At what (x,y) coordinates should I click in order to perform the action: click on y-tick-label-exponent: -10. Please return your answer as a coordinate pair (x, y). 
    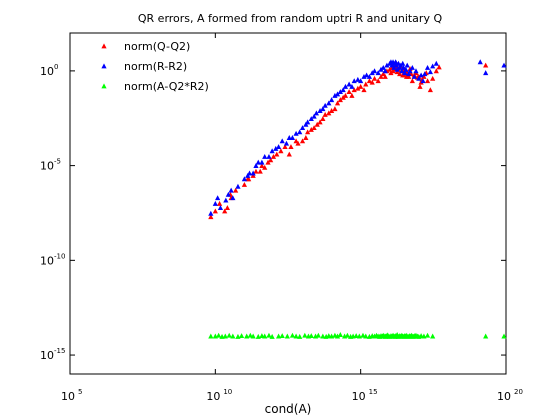
    Looking at the image, I should click on (59, 256).